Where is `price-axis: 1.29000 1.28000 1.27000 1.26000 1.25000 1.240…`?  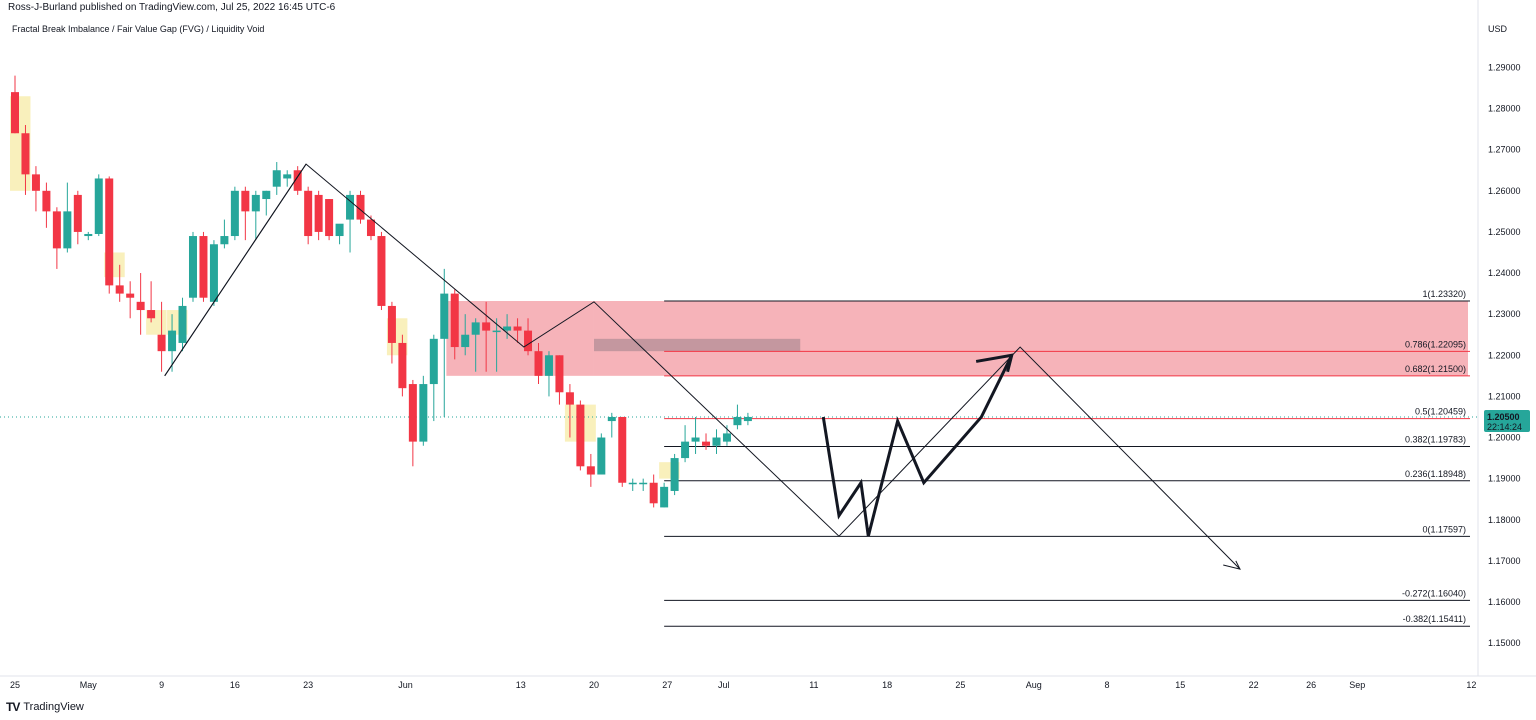
price-axis: 1.29000 1.28000 1.27000 1.26000 1.25000 1.240… is located at coordinates (1503, 338).